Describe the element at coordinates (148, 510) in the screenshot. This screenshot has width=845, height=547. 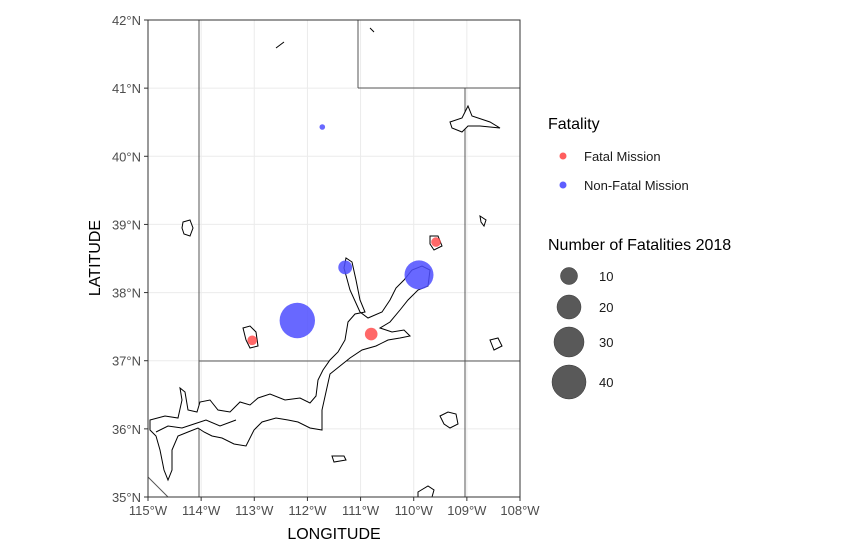
I see `x-tick-label: 115°W` at that location.